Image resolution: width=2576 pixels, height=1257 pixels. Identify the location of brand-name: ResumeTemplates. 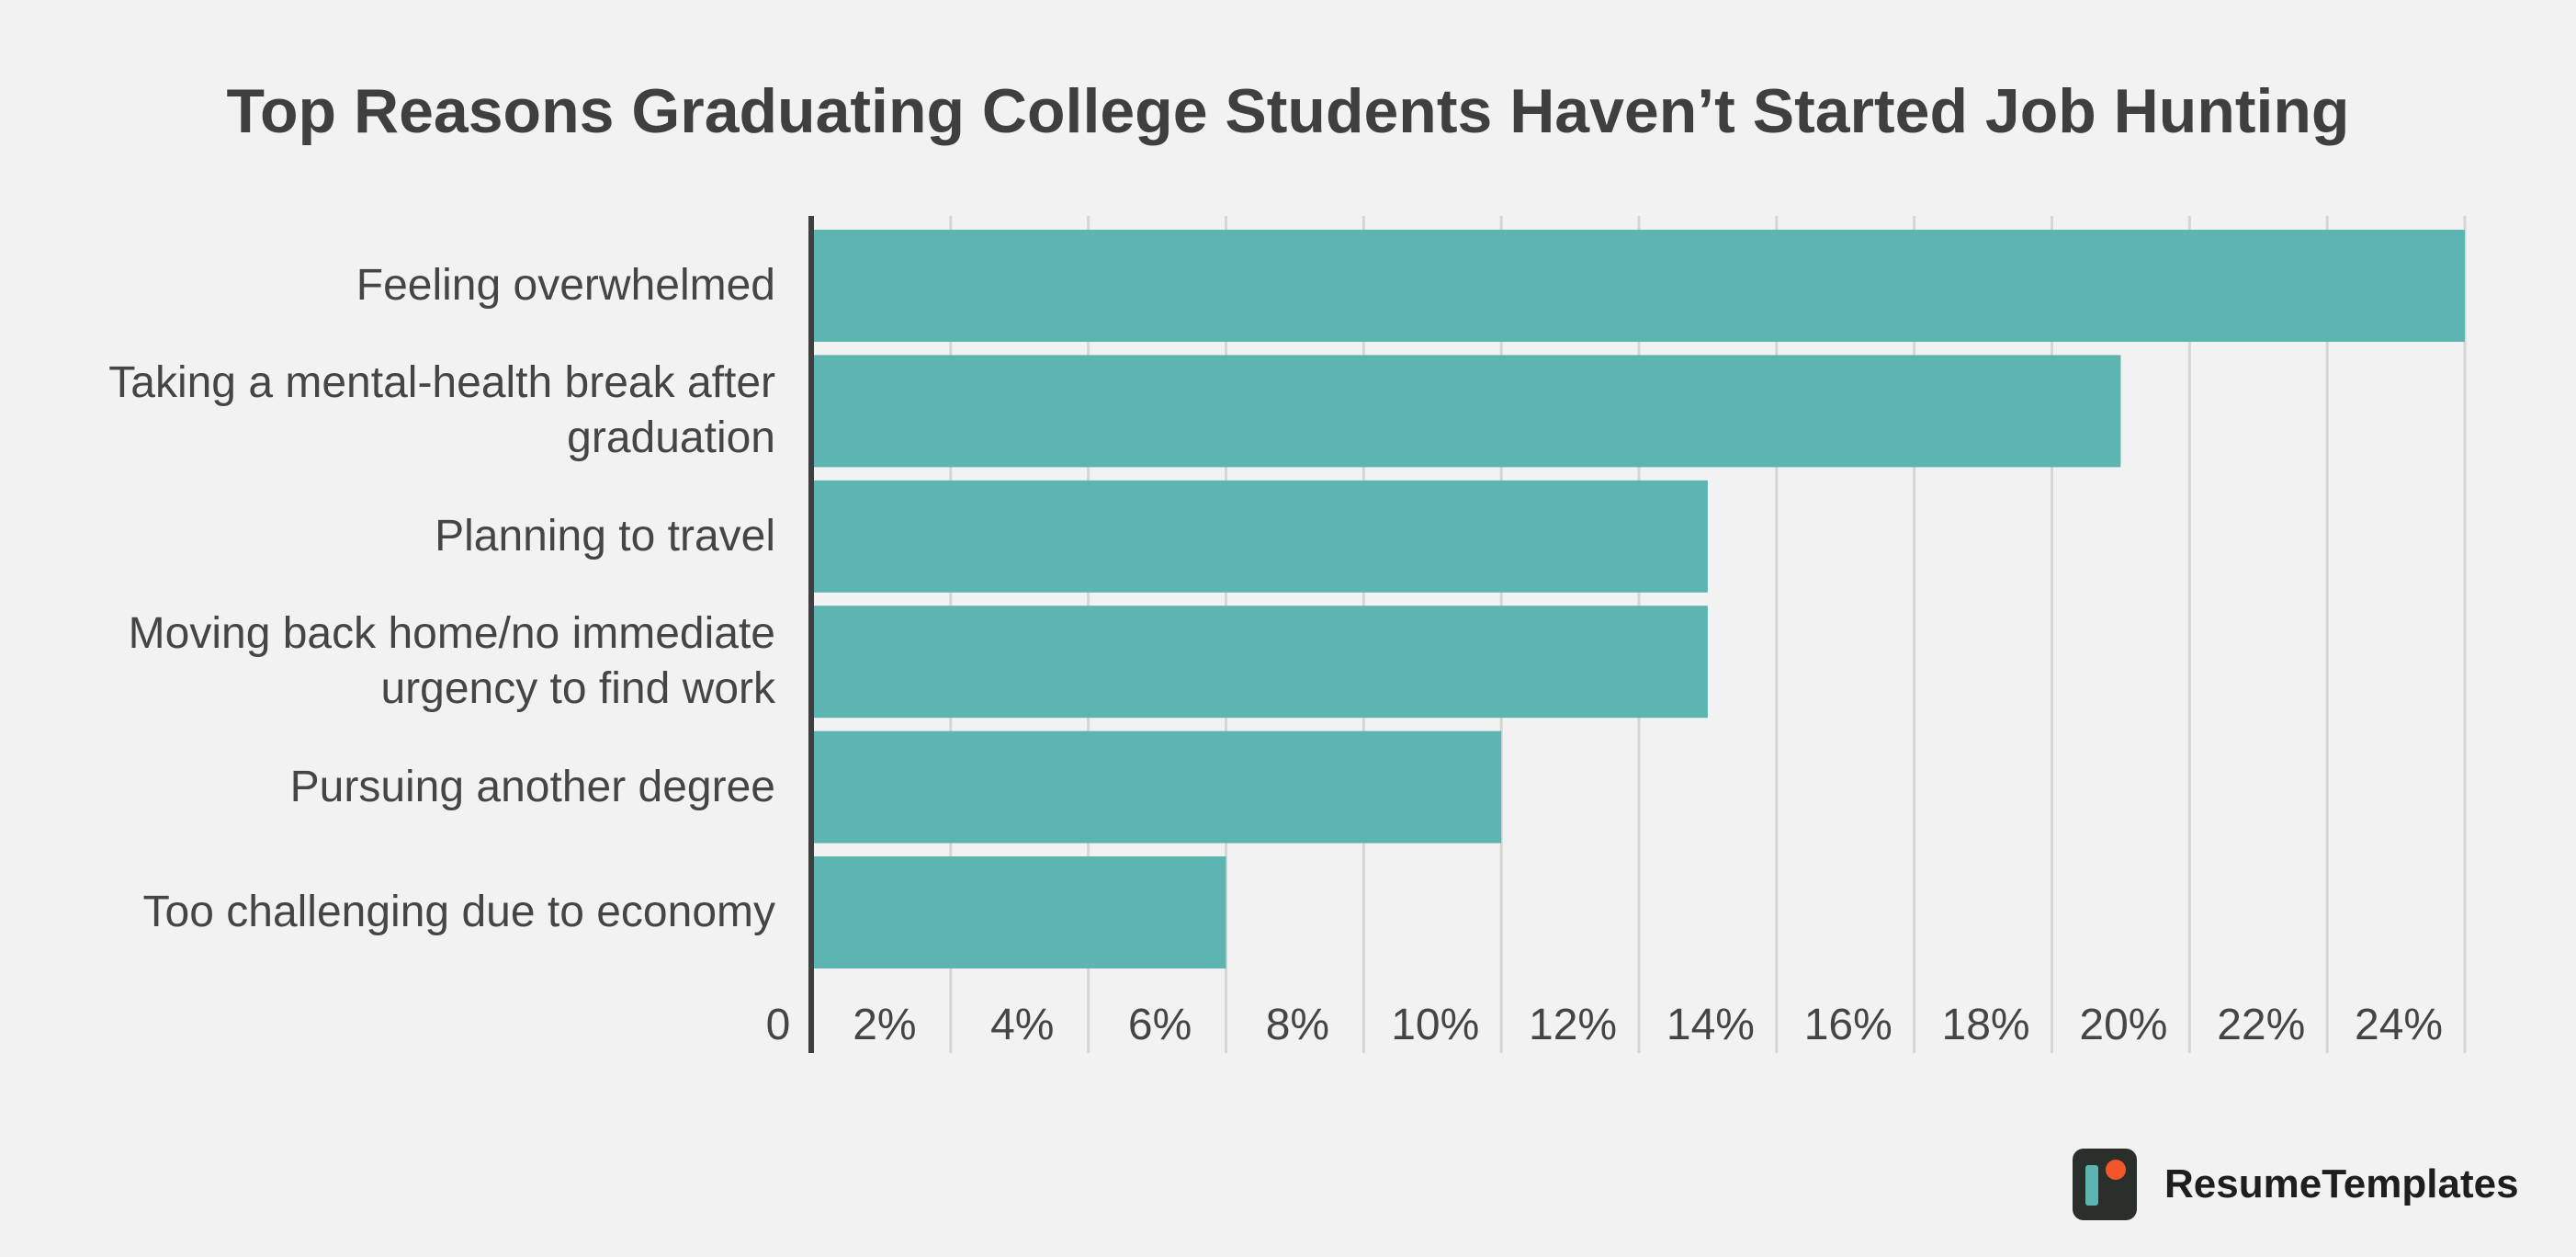
(2341, 1183).